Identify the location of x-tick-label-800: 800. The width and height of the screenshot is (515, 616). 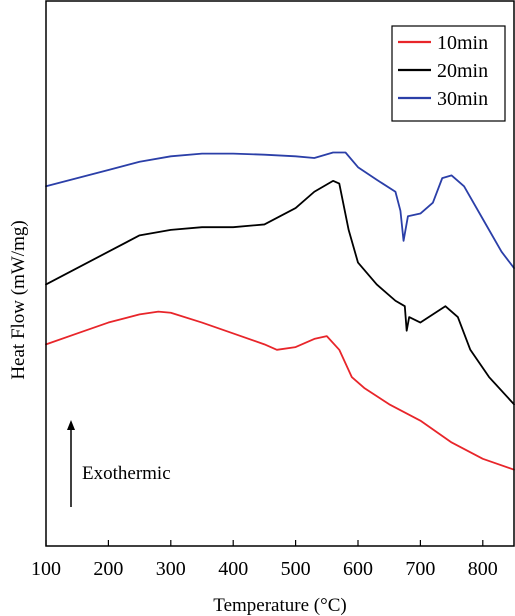
(483, 569).